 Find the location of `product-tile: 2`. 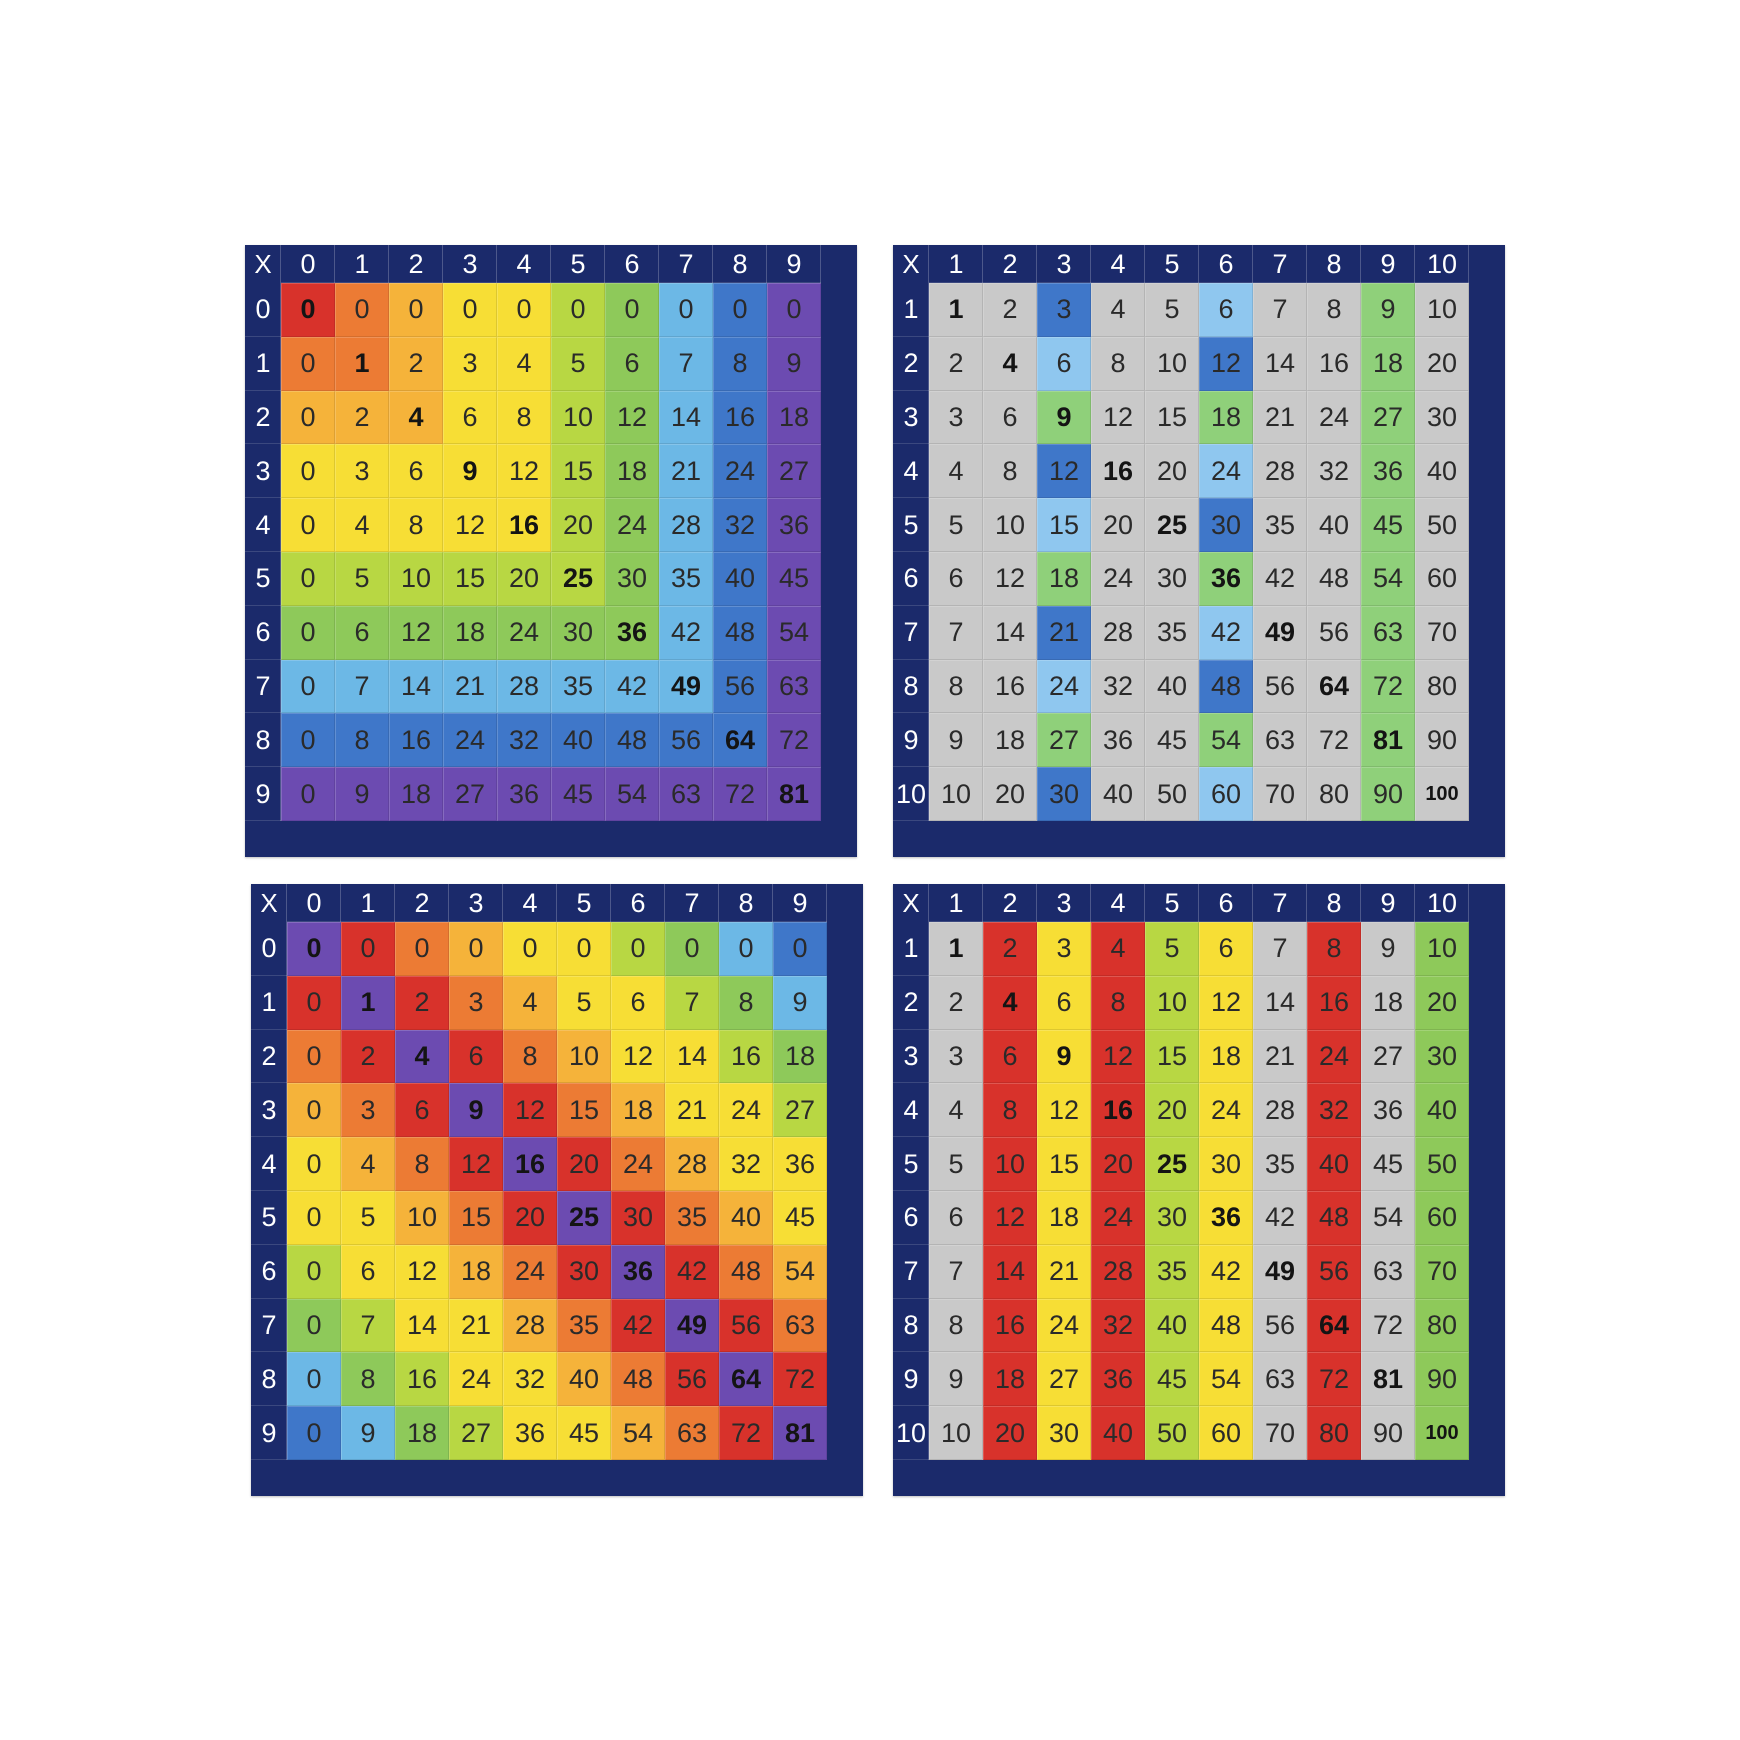

product-tile: 2 is located at coordinates (416, 363).